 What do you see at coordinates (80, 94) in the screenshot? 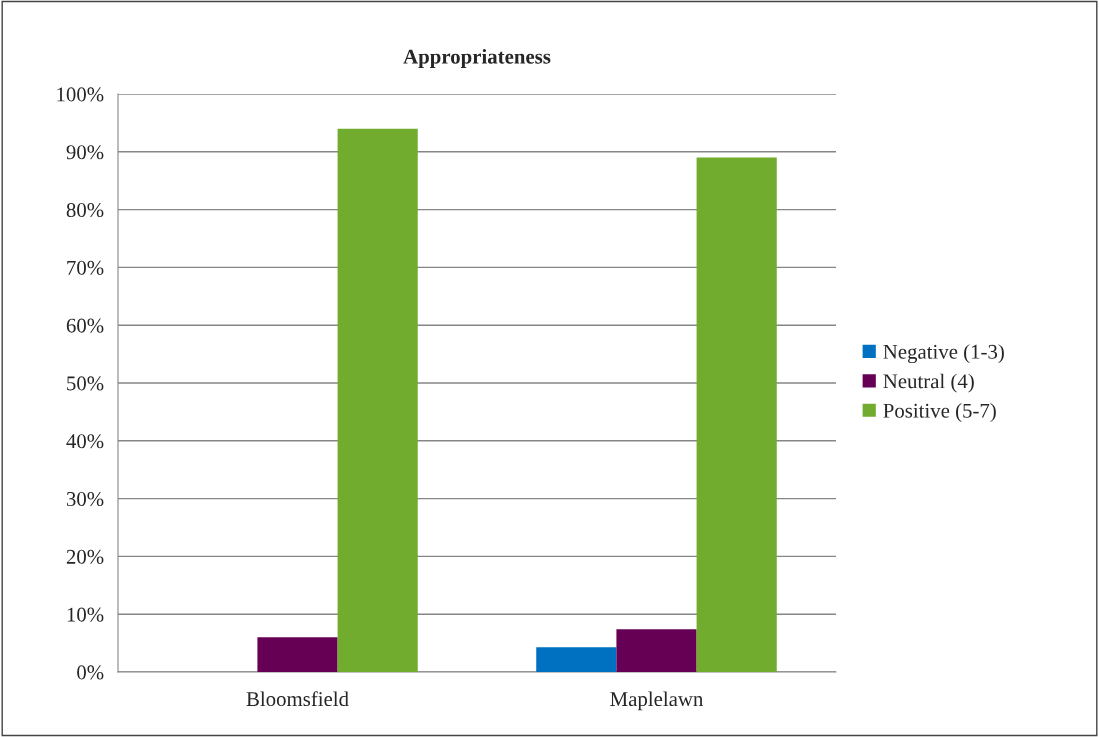
I see `y-tick-label: 100%` at bounding box center [80, 94].